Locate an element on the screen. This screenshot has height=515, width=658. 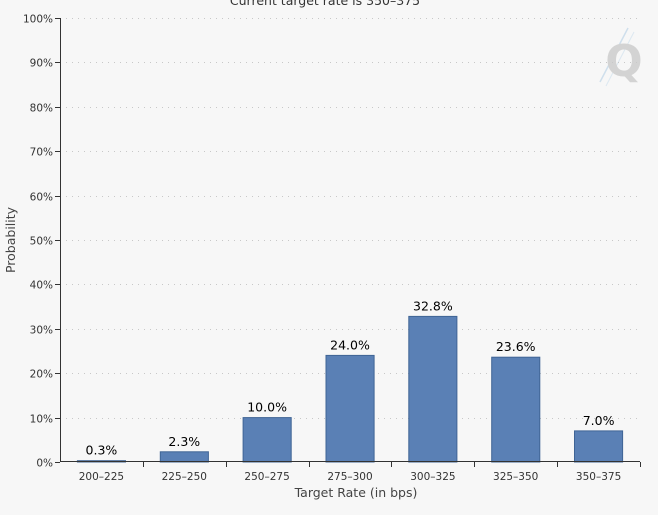
data-label: 2.3% is located at coordinates (184, 441).